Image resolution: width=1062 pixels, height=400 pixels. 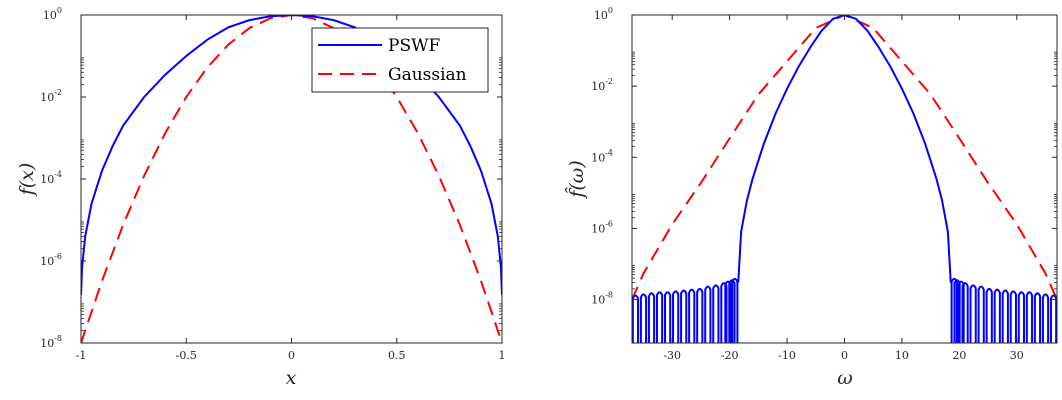 I want to click on right-y-tick-label: 10⁻⁶, so click(x=602, y=227).